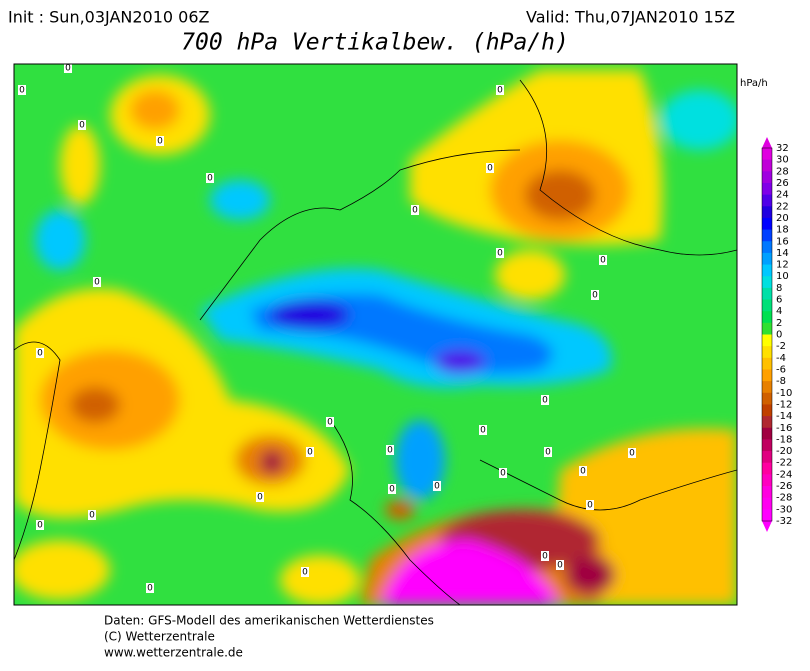 The height and width of the screenshot is (671, 810). What do you see at coordinates (109, 17) in the screenshot?
I see `init-time: Init : Sun,03JAN2010 06Z` at bounding box center [109, 17].